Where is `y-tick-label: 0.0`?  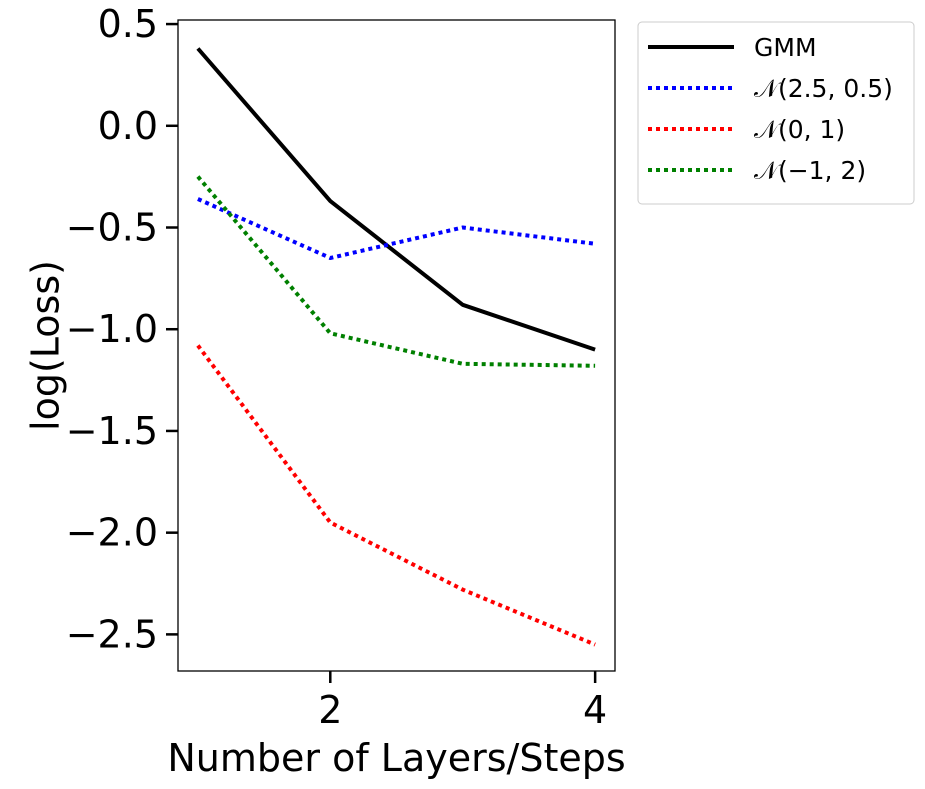
y-tick-label: 0.0 is located at coordinates (128, 126).